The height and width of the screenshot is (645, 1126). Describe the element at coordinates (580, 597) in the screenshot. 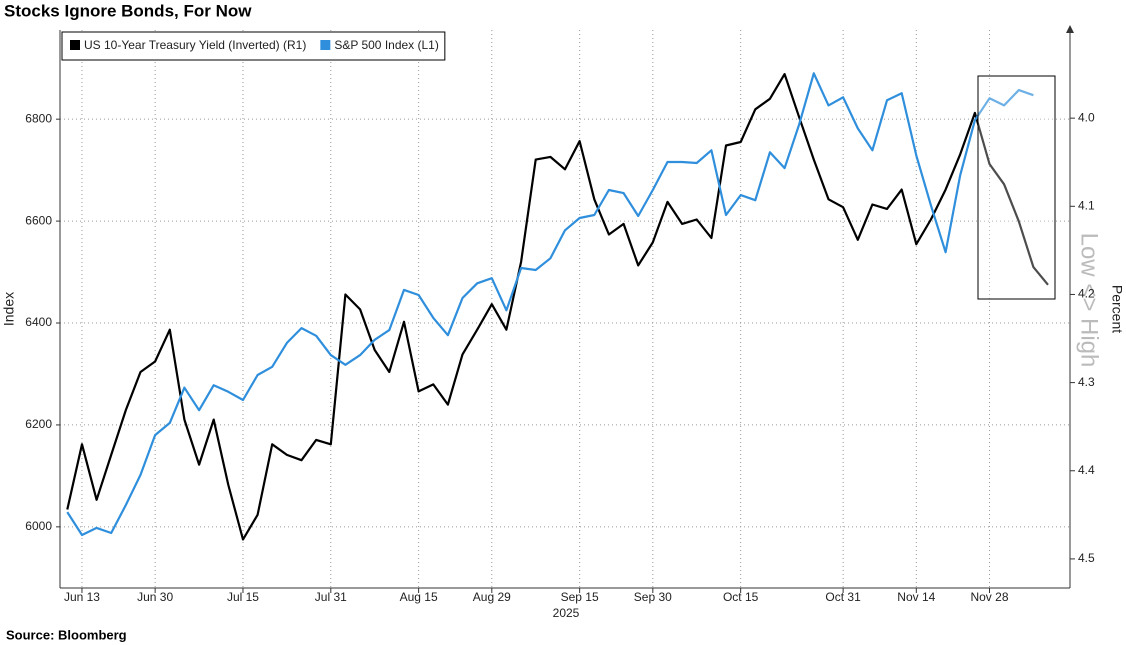

I see `x-tick-label: Sep 15` at that location.